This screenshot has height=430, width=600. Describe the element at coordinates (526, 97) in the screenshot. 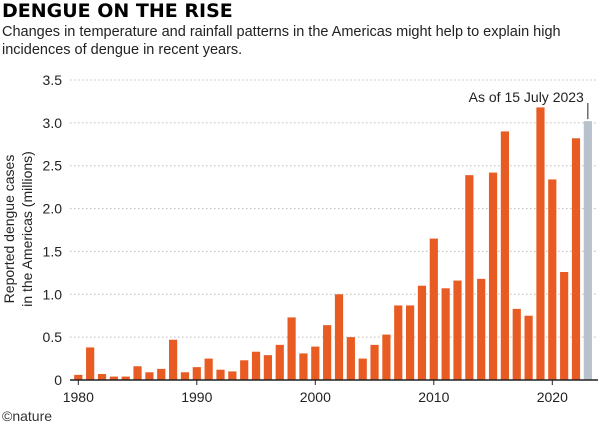

I see `annotation-label: As of 15 July 2023` at that location.